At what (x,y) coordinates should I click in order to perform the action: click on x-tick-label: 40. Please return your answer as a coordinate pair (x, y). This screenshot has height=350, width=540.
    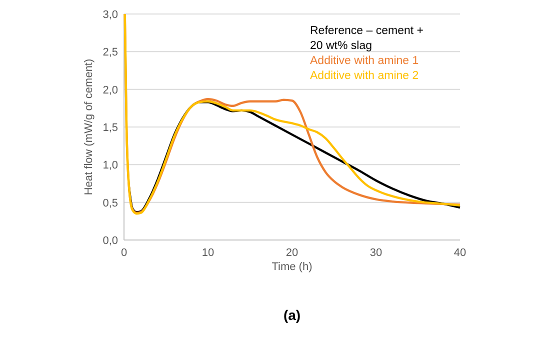
    Looking at the image, I should click on (460, 253).